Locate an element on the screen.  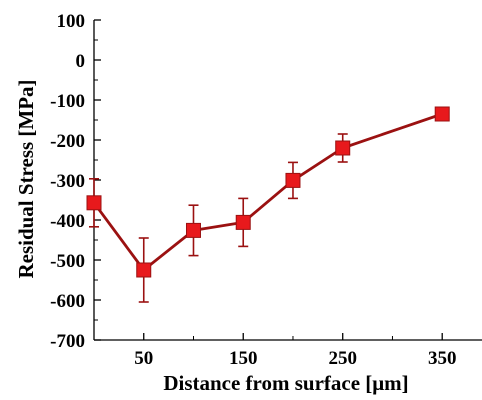
x-axis-ticks: 50 150 250 350 is located at coordinates (295, 351).